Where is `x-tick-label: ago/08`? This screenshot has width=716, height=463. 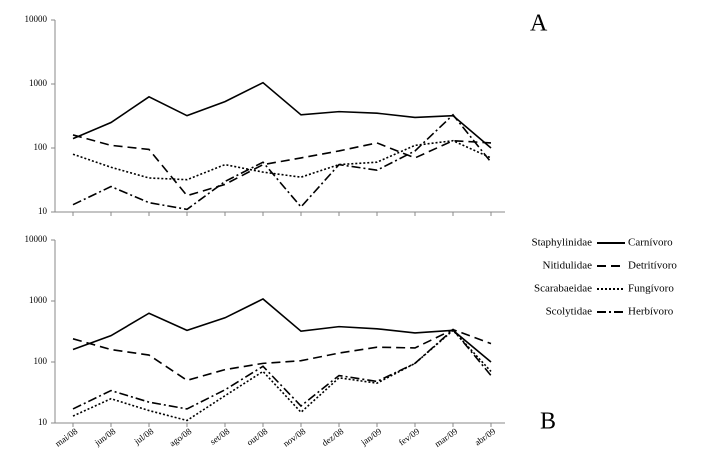 x-tick-label: ago/08 is located at coordinates (181, 437).